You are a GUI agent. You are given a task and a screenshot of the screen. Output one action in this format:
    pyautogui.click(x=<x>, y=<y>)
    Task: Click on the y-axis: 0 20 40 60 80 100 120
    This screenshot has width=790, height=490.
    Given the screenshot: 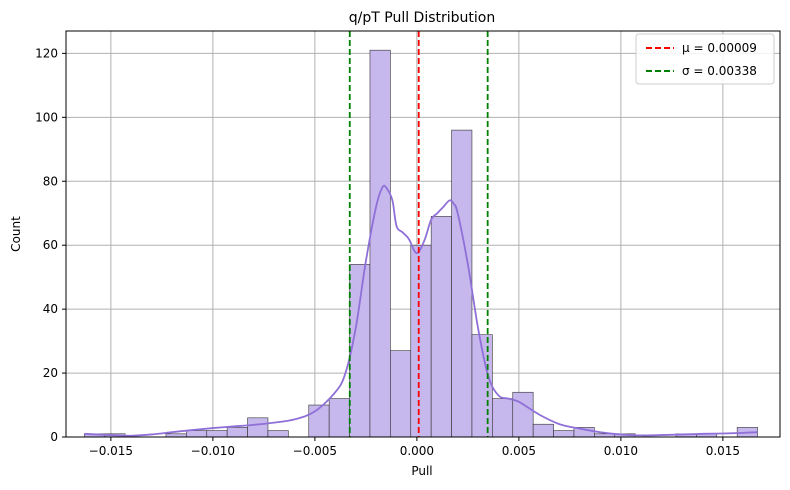 What is the action you would take?
    pyautogui.click(x=50, y=245)
    